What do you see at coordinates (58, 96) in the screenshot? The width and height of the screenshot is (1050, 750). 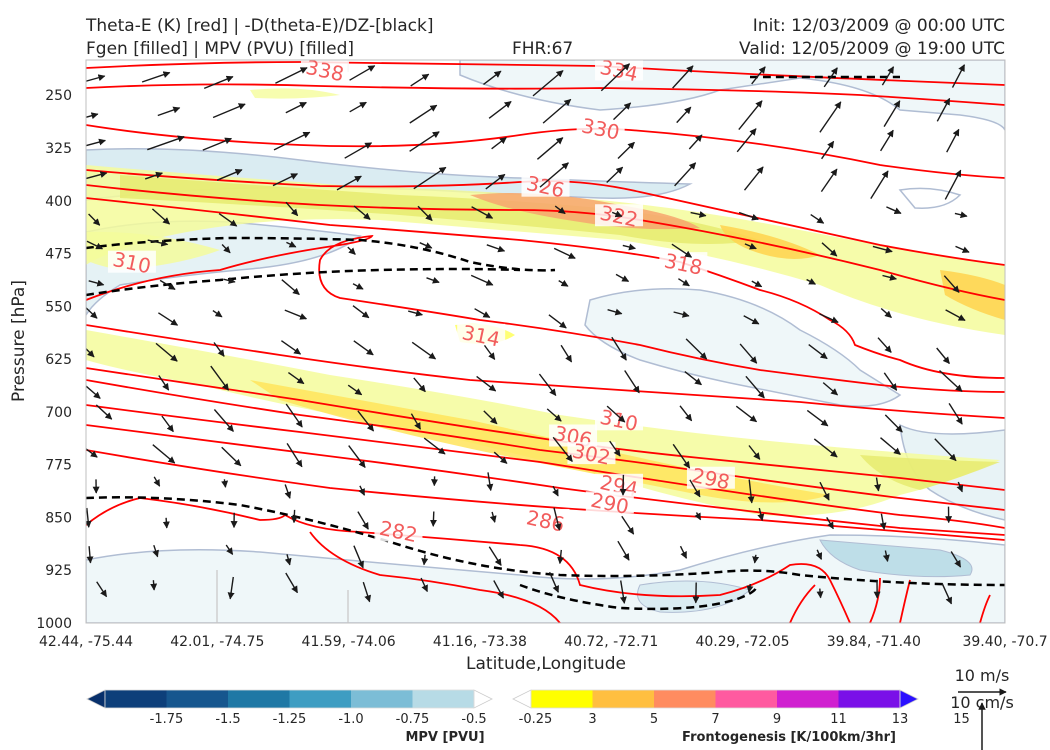 I see `y-tick-label: 250` at bounding box center [58, 96].